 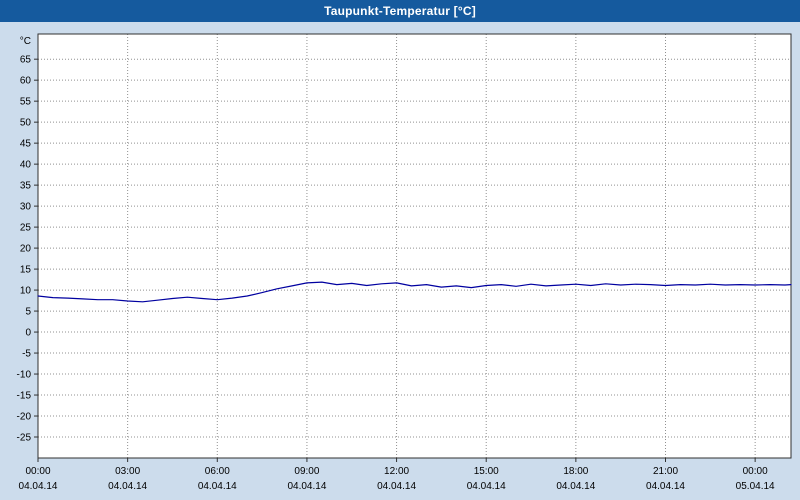 I want to click on svg-text: 06:00, so click(x=217, y=471).